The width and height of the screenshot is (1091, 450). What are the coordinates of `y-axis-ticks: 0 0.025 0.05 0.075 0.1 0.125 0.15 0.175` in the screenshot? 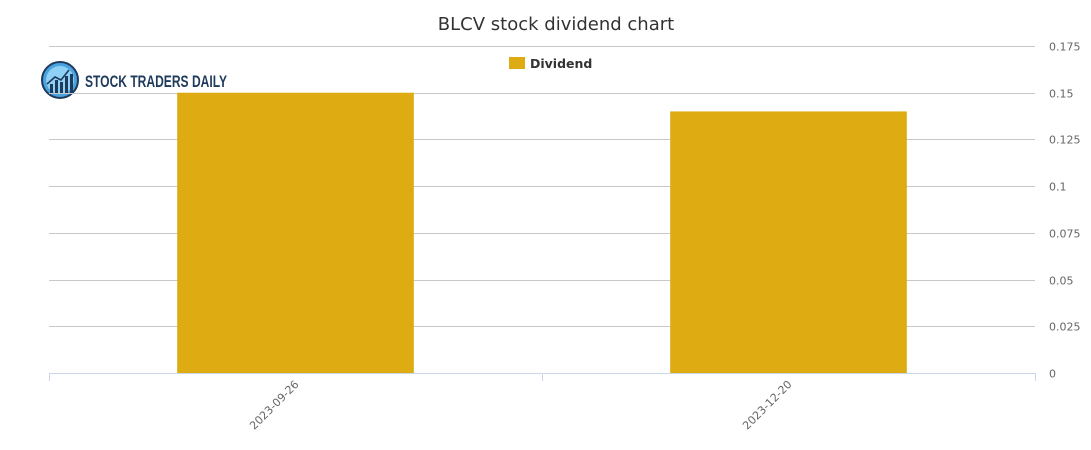 It's located at (1065, 211).